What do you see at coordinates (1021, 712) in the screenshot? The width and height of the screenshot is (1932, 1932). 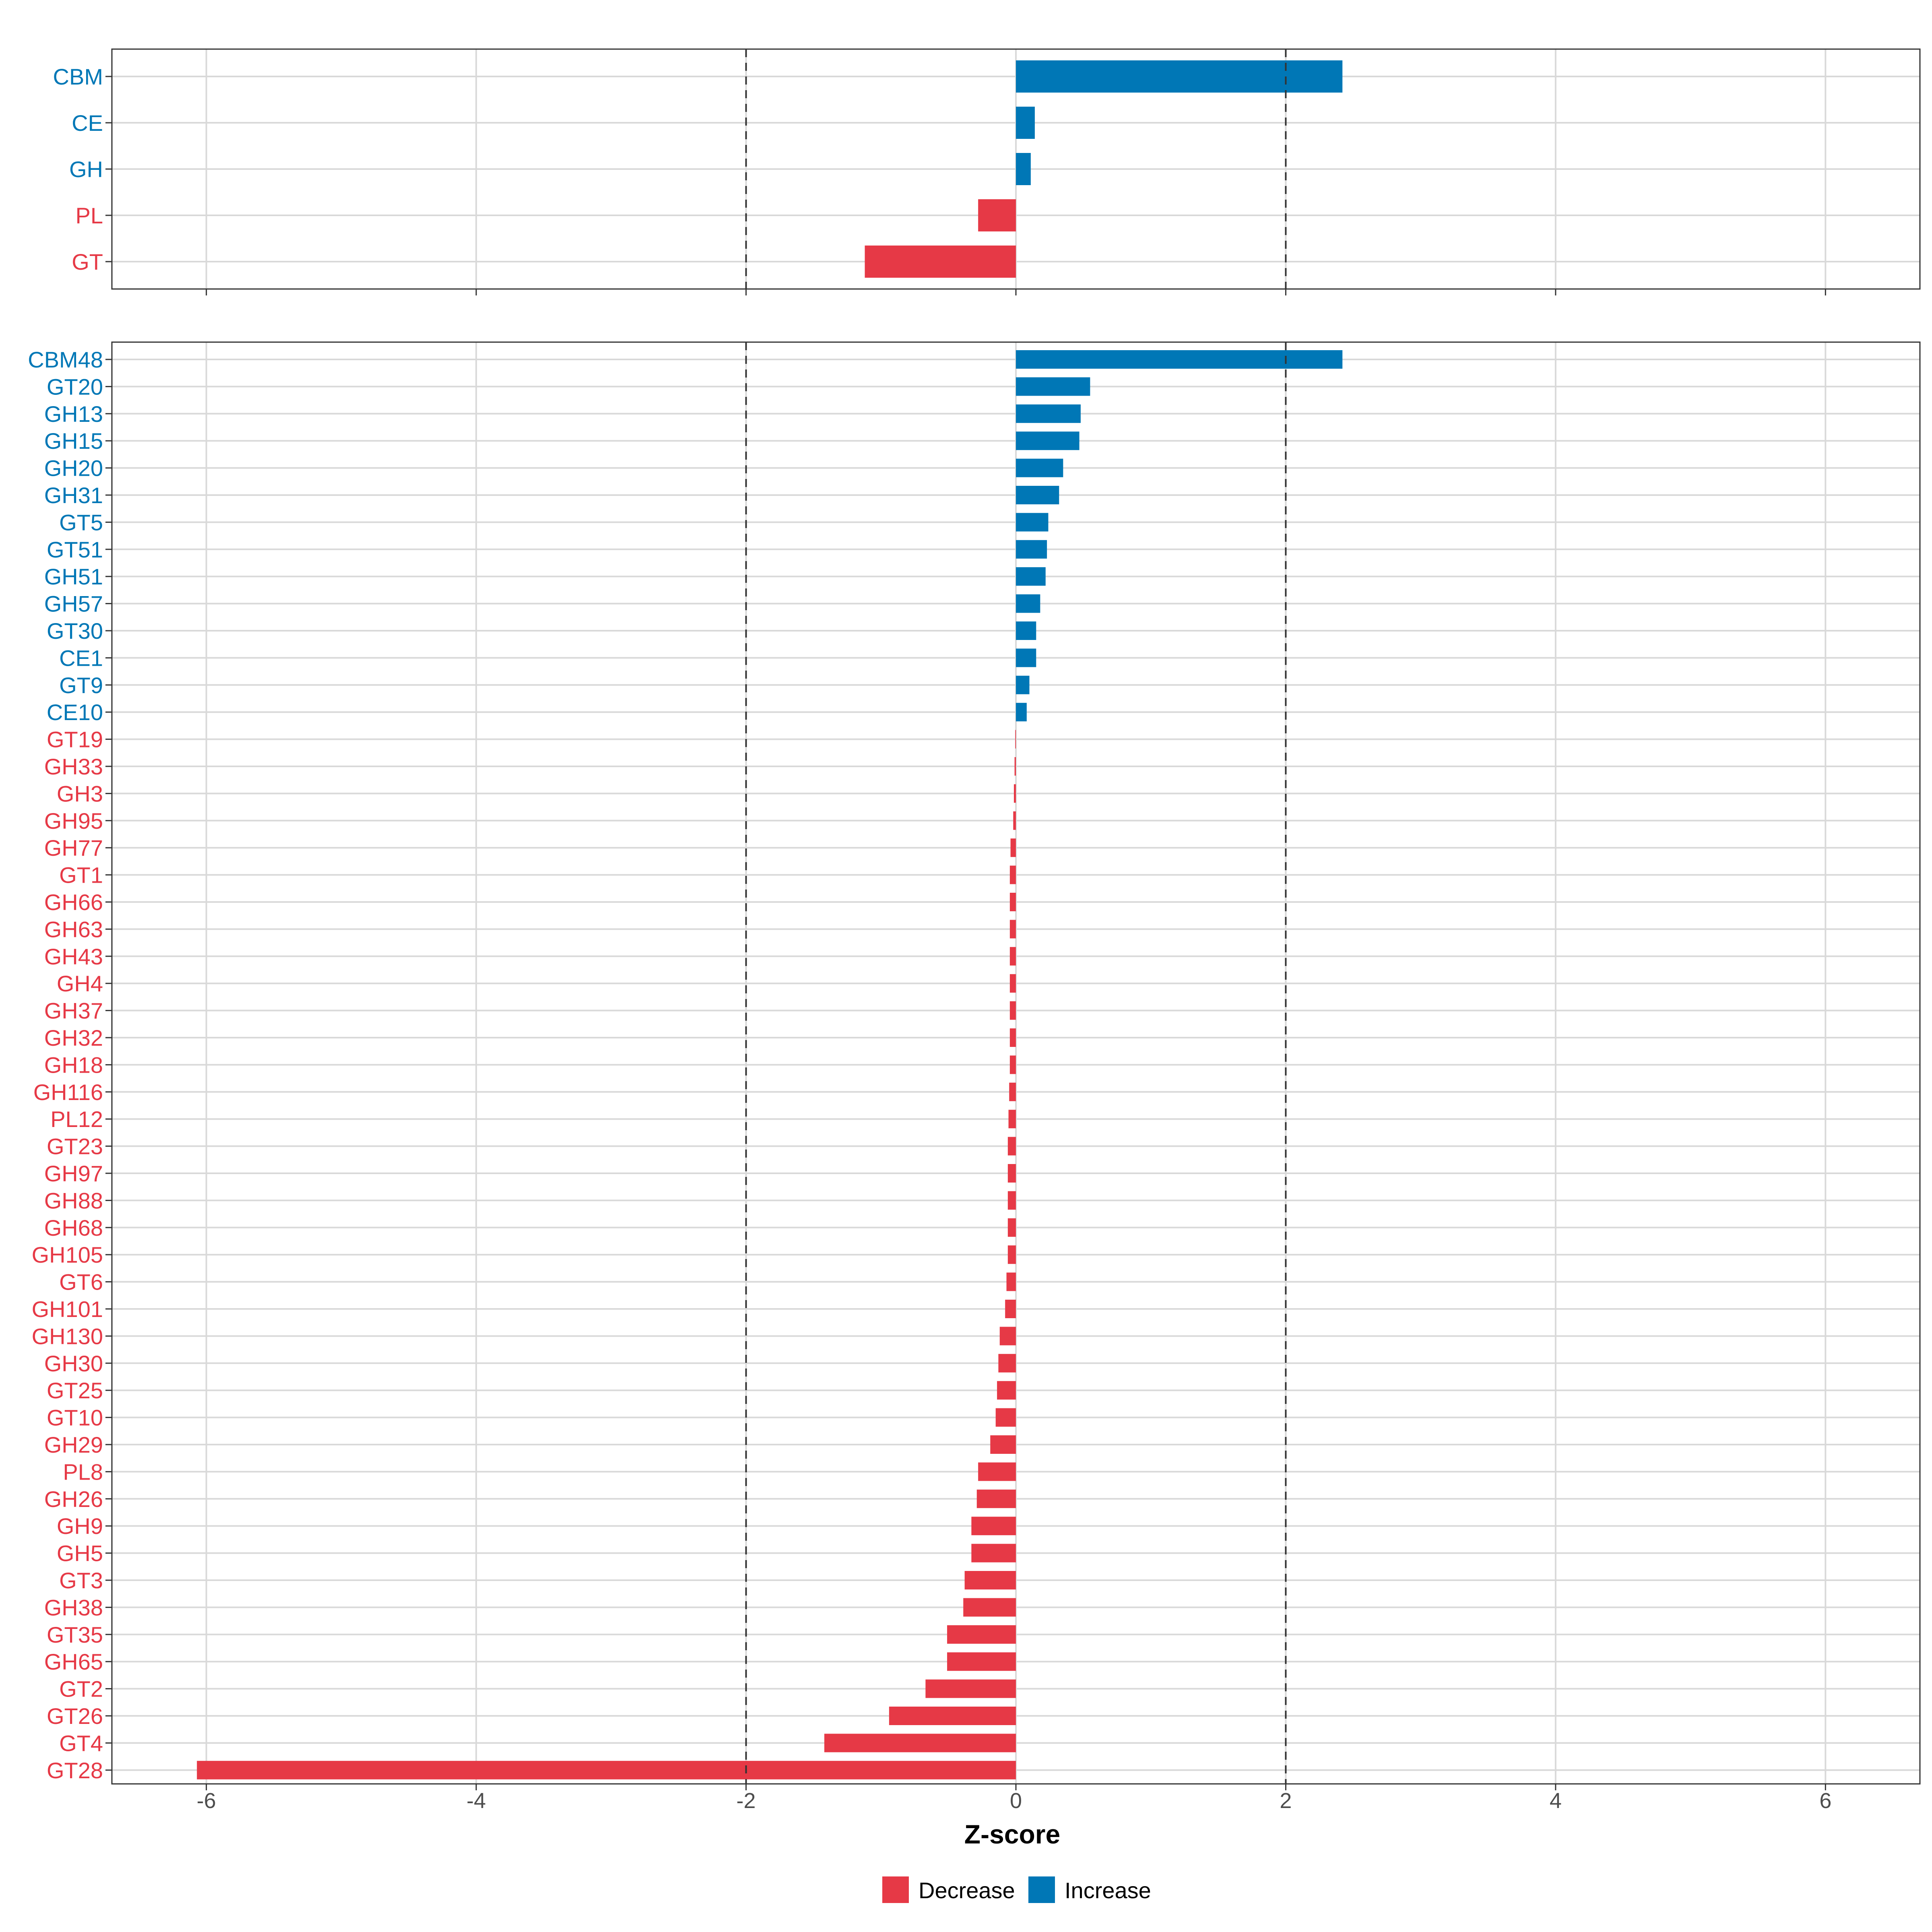 I see `bar-ce10` at bounding box center [1021, 712].